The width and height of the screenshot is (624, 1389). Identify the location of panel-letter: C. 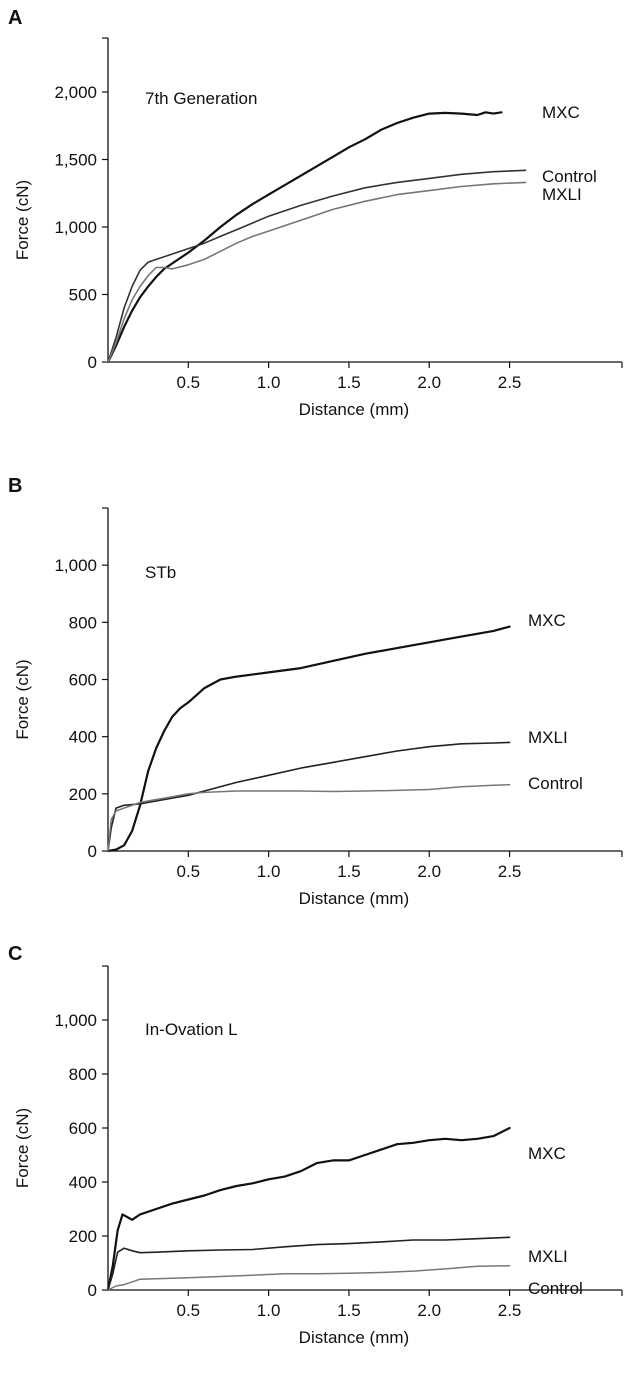
(15, 954).